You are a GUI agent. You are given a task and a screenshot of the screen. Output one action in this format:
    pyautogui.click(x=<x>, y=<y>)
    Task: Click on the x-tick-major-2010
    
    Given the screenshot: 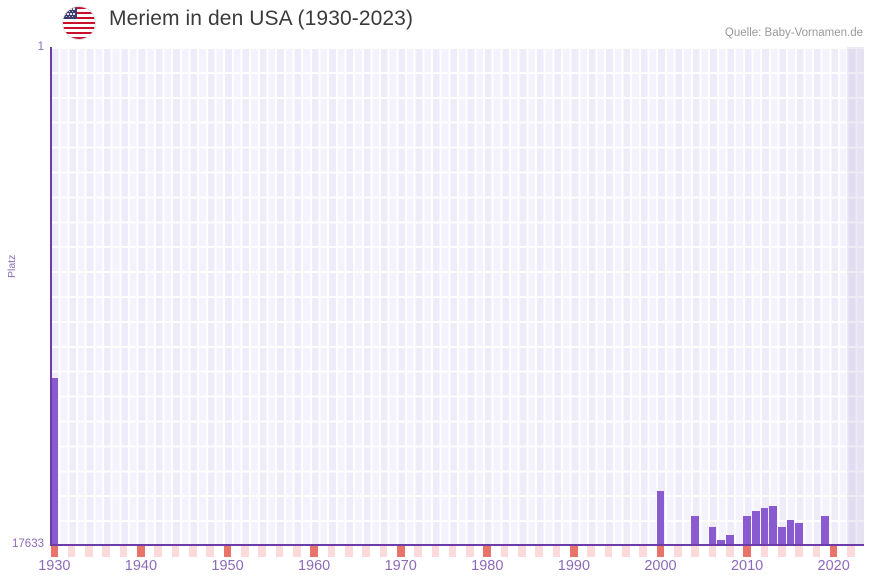 What is the action you would take?
    pyautogui.click(x=747, y=551)
    